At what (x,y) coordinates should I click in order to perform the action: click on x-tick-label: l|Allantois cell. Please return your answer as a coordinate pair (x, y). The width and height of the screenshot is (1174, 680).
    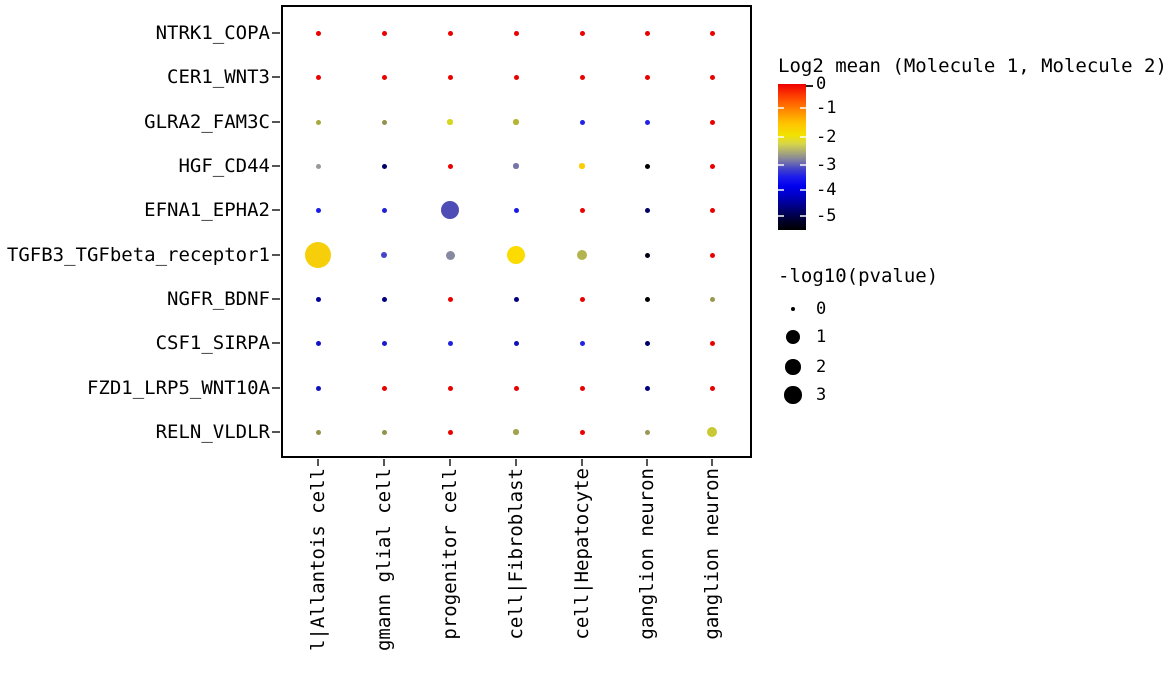
    Looking at the image, I should click on (318, 560).